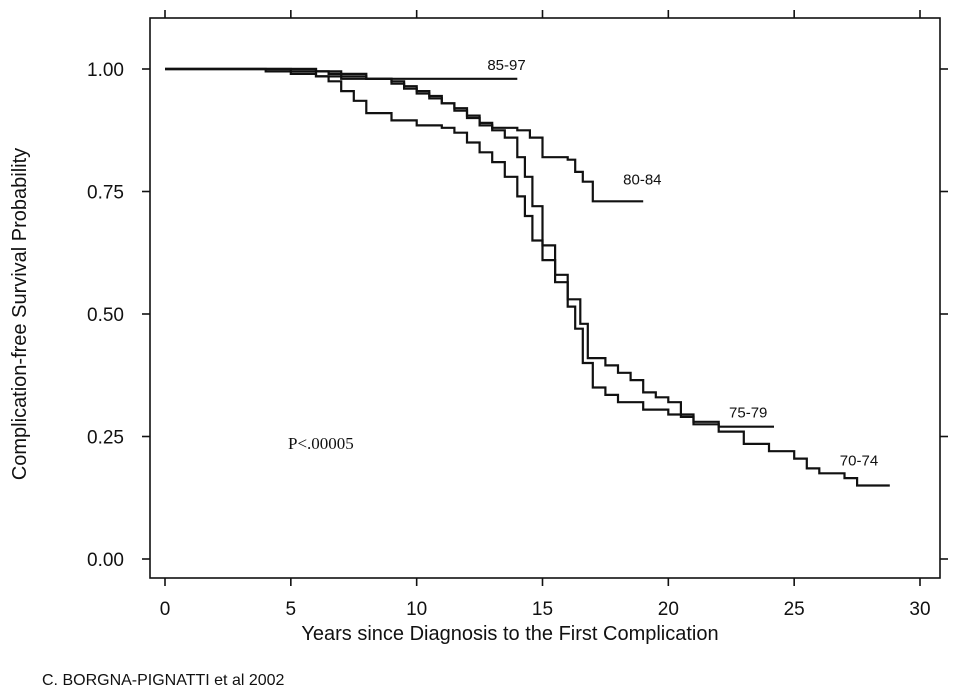 Image resolution: width=959 pixels, height=699 pixels. What do you see at coordinates (642, 179) in the screenshot?
I see `series-label-80-84: 80-84` at bounding box center [642, 179].